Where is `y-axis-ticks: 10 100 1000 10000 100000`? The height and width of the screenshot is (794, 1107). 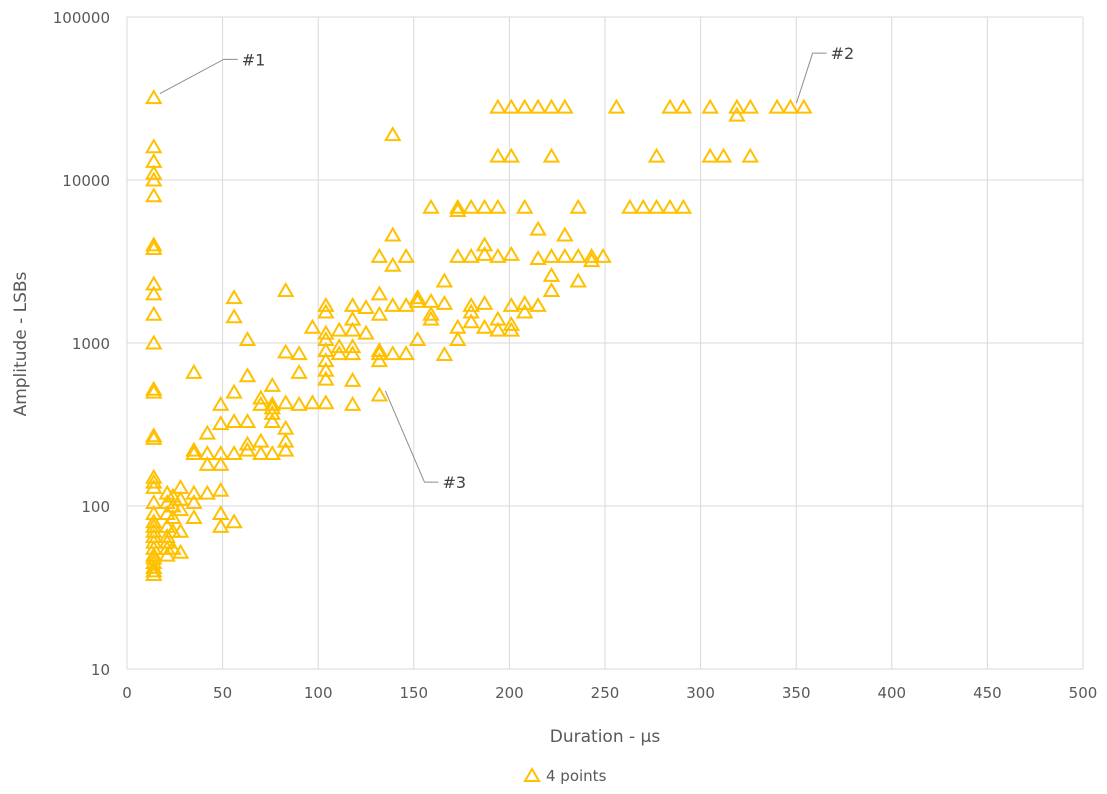 y-axis-ticks: 10 100 1000 10000 100000 is located at coordinates (81, 344).